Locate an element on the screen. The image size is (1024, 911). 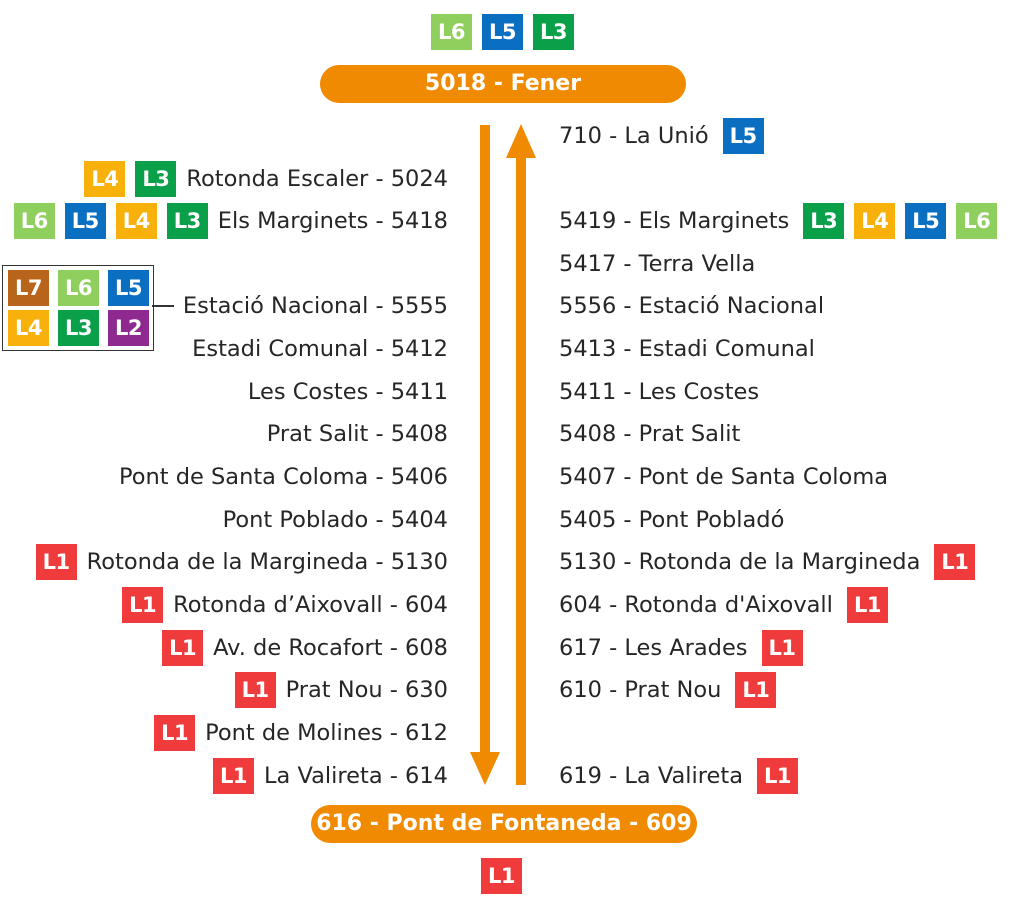
right-stop-label: 710 - La Unió is located at coordinates (634, 136).